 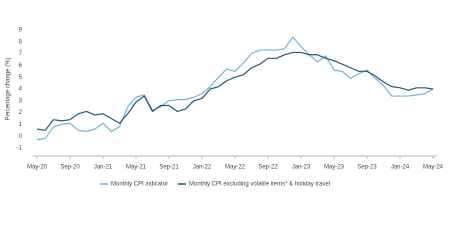 I want to click on x-tick-label: Jan-23, so click(x=301, y=168).